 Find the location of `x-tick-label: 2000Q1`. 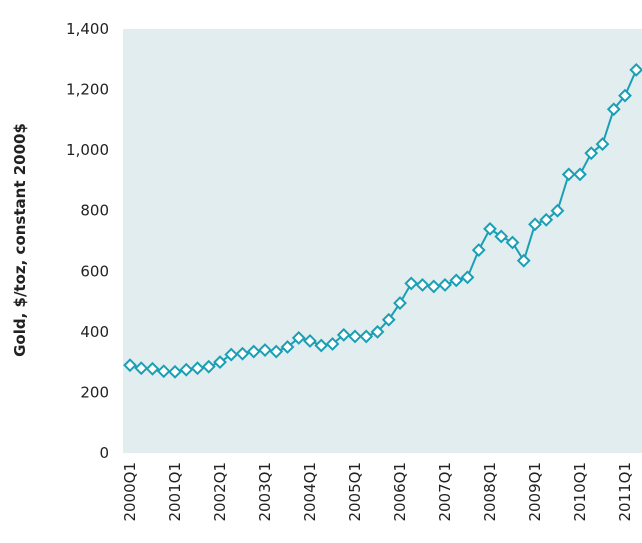

x-tick-label: 2000Q1 is located at coordinates (130, 492).